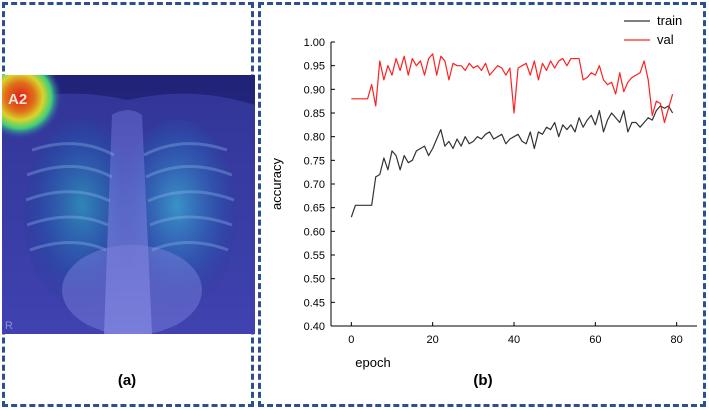 This screenshot has height=410, width=709. Describe the element at coordinates (9, 326) in the screenshot. I see `xray-corner-label: R` at that location.